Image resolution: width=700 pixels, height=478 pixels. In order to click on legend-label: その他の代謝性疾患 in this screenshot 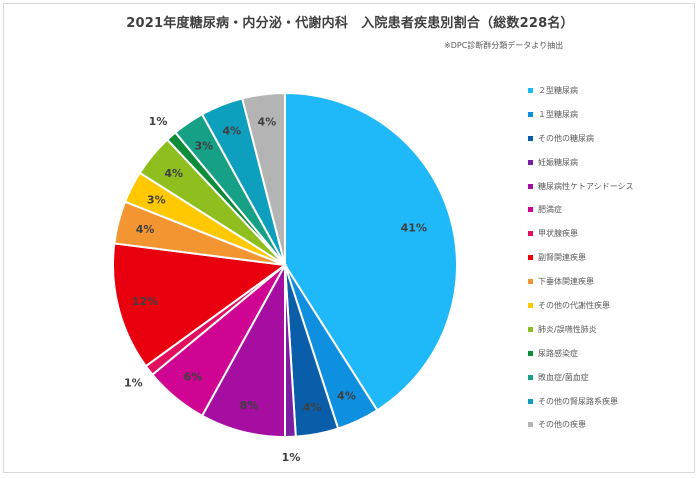, I will do `click(574, 306)`.